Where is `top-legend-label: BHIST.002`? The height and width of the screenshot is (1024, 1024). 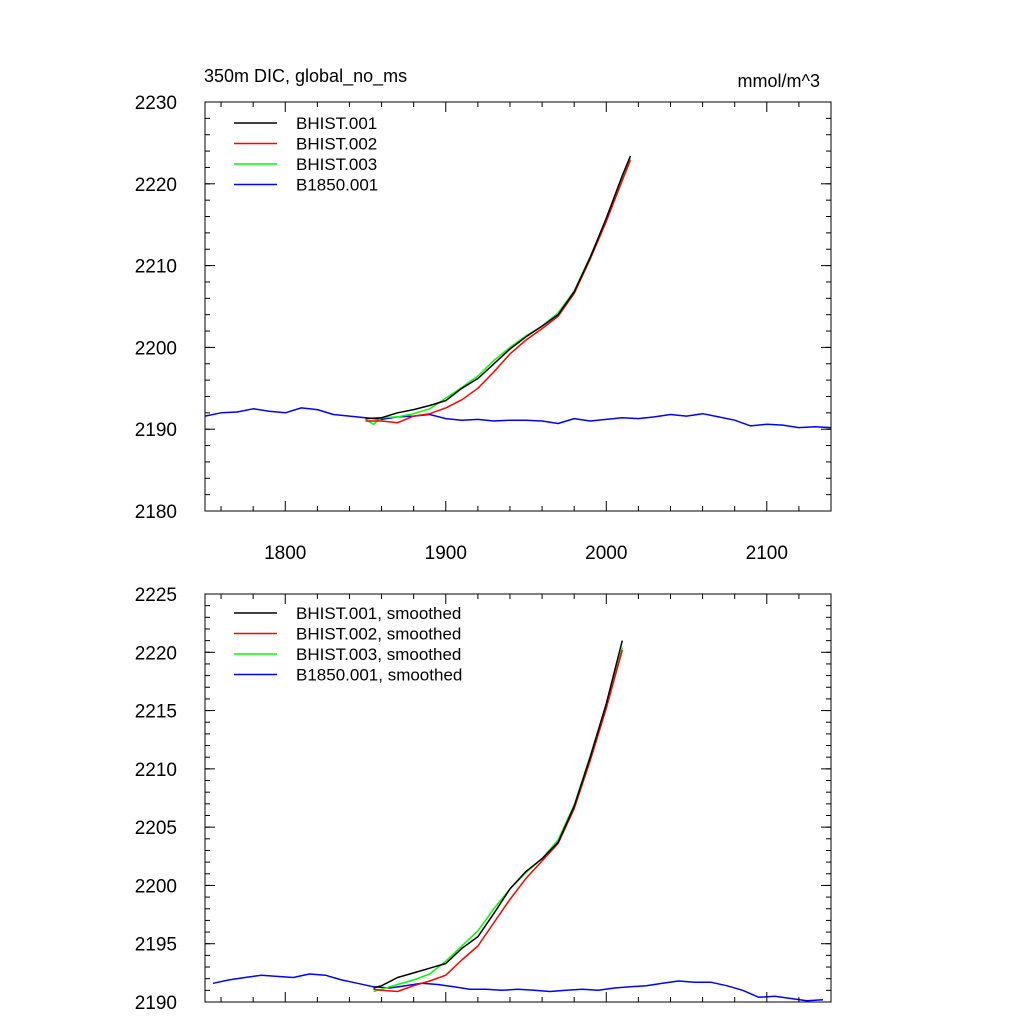
top-legend-label: BHIST.002 is located at coordinates (336, 144).